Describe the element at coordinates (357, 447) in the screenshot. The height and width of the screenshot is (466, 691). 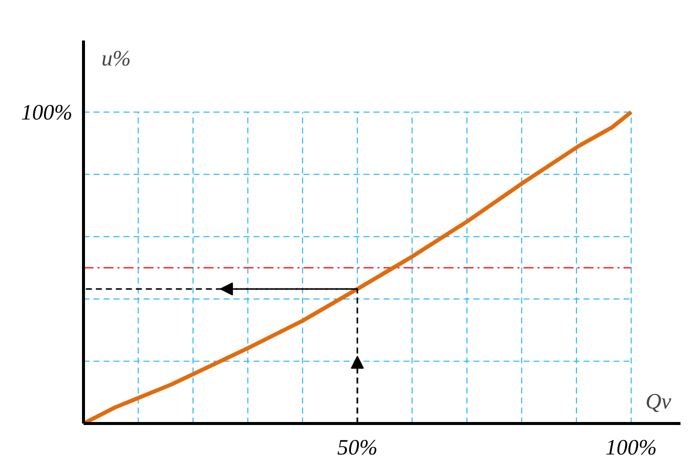
I see `x-tick-label: 50%` at that location.